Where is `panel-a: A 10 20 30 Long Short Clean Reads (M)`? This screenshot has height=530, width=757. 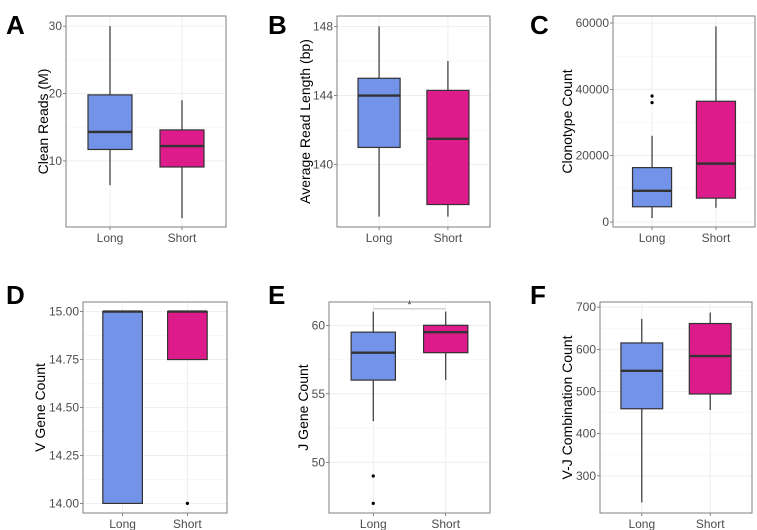
panel-a: A 10 20 30 Long Short Clean Reads (M) is located at coordinates (116, 127).